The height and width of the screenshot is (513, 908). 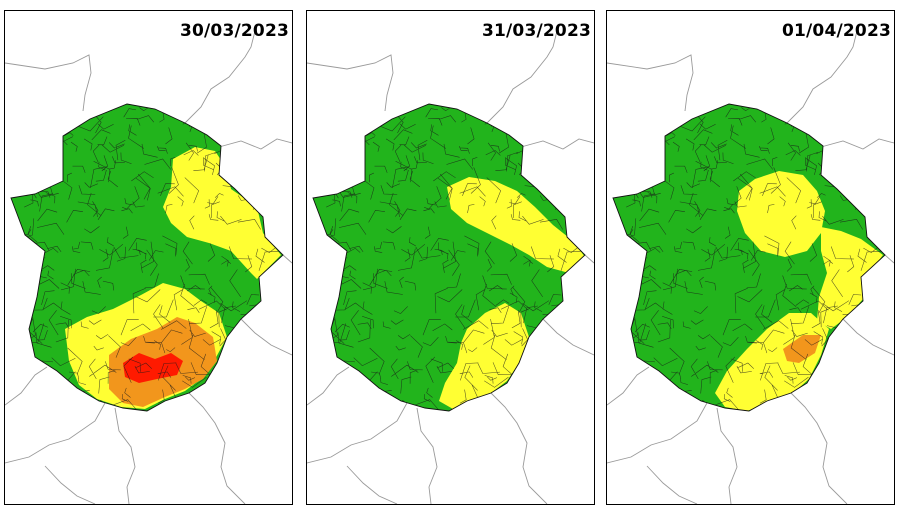 What do you see at coordinates (484, 356) in the screenshot?
I see `zone-yellow-south-east` at bounding box center [484, 356].